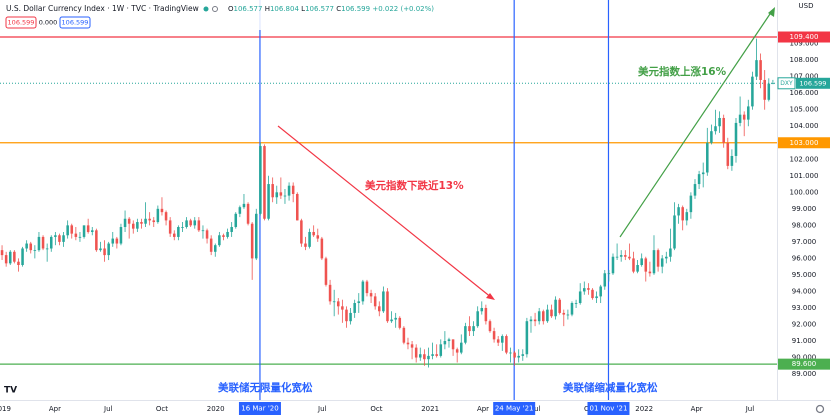  I want to click on y-tick-label: 99.000, so click(804, 209).